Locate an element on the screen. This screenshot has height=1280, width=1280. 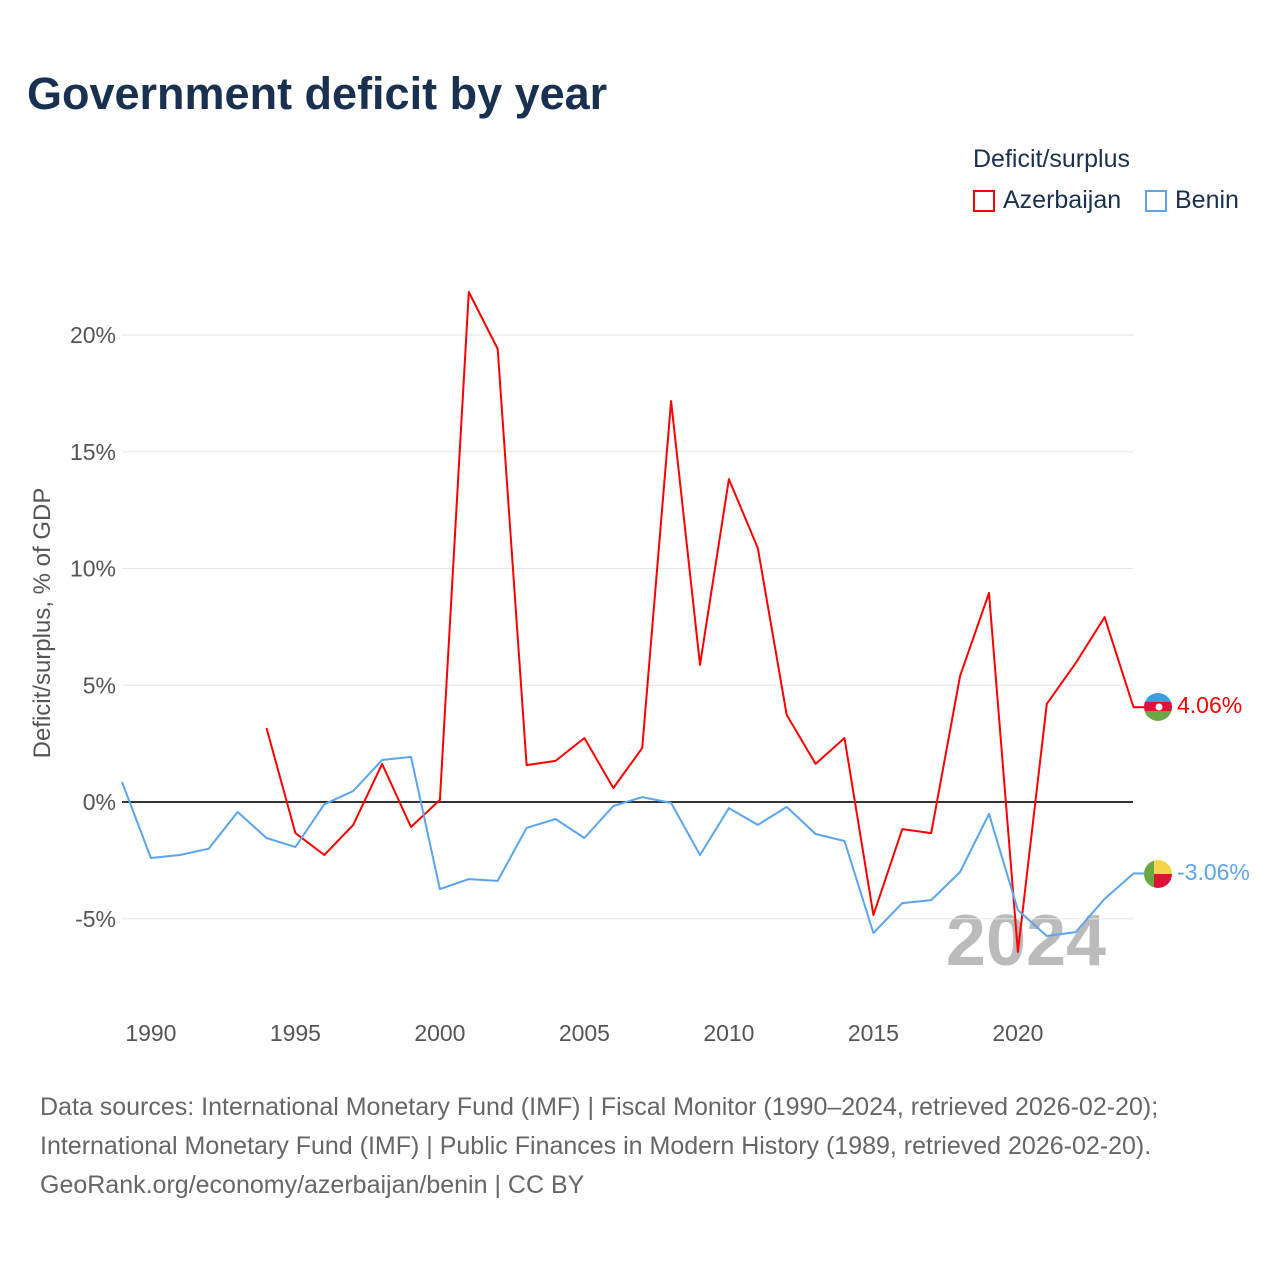
x-tick-label: 2010 is located at coordinates (728, 1033).